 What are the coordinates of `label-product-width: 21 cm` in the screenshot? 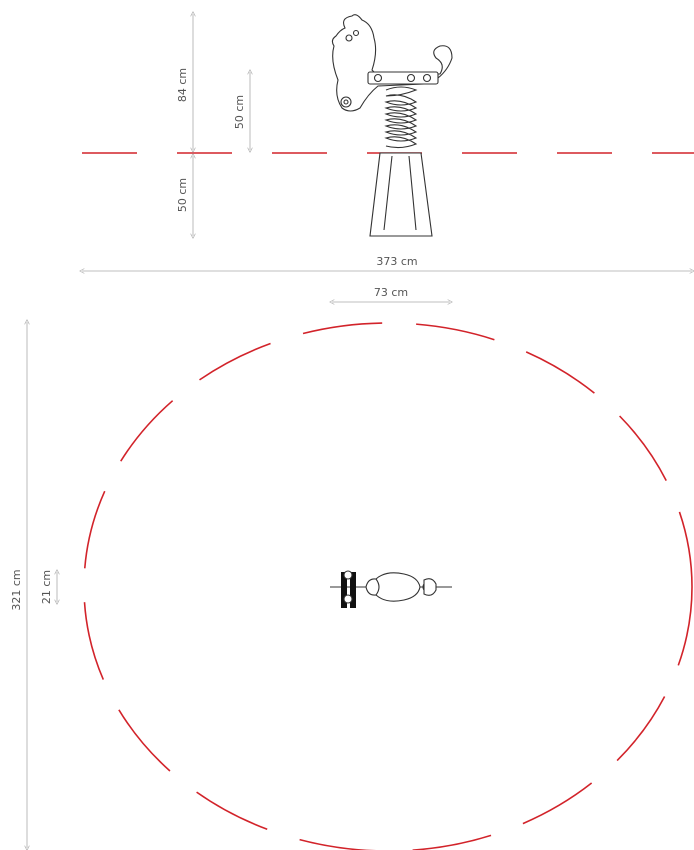 It's located at (46, 587).